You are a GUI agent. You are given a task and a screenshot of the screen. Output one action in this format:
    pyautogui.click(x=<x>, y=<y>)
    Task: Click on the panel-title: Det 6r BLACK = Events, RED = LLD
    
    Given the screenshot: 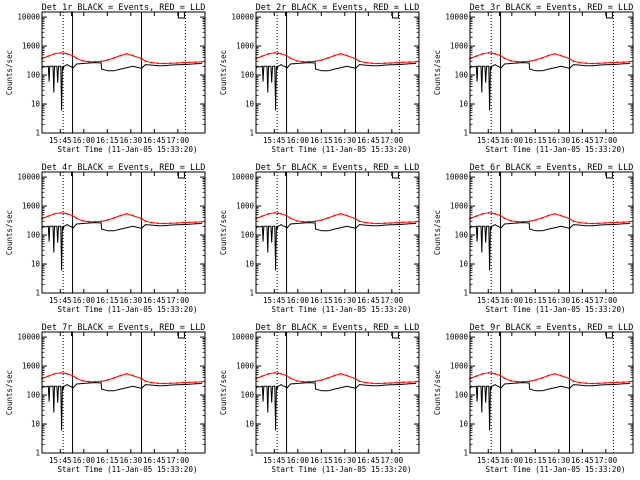 What is the action you would take?
    pyautogui.click(x=552, y=168)
    